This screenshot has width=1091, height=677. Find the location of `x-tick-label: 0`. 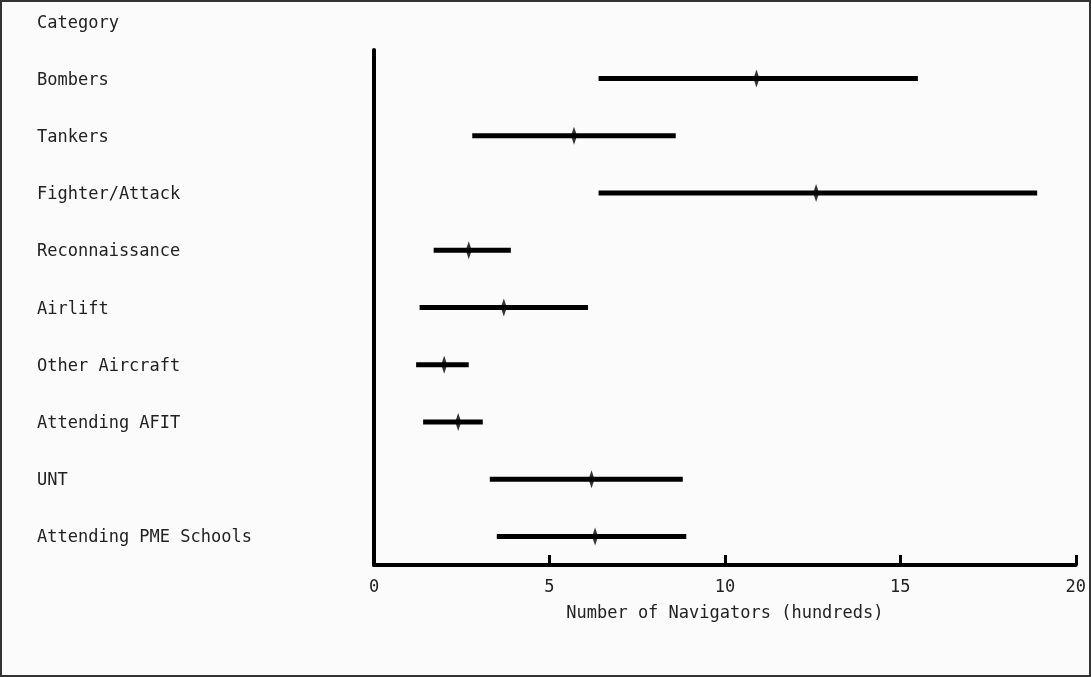

x-tick-label: 0 is located at coordinates (374, 585).